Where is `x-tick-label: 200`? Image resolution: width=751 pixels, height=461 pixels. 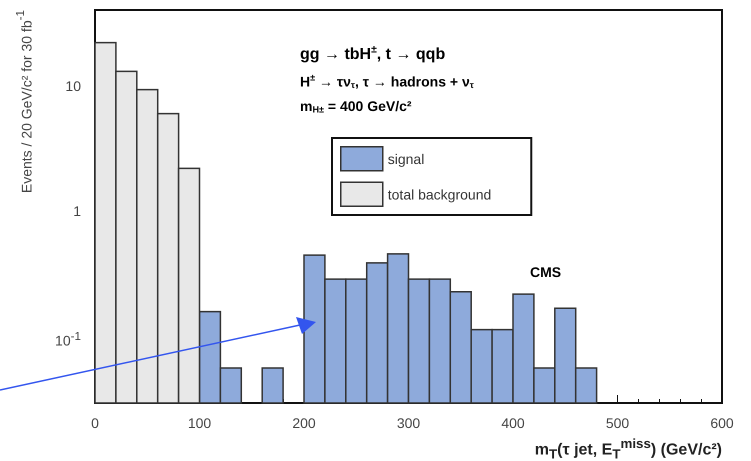
x-tick-label: 200 is located at coordinates (304, 423).